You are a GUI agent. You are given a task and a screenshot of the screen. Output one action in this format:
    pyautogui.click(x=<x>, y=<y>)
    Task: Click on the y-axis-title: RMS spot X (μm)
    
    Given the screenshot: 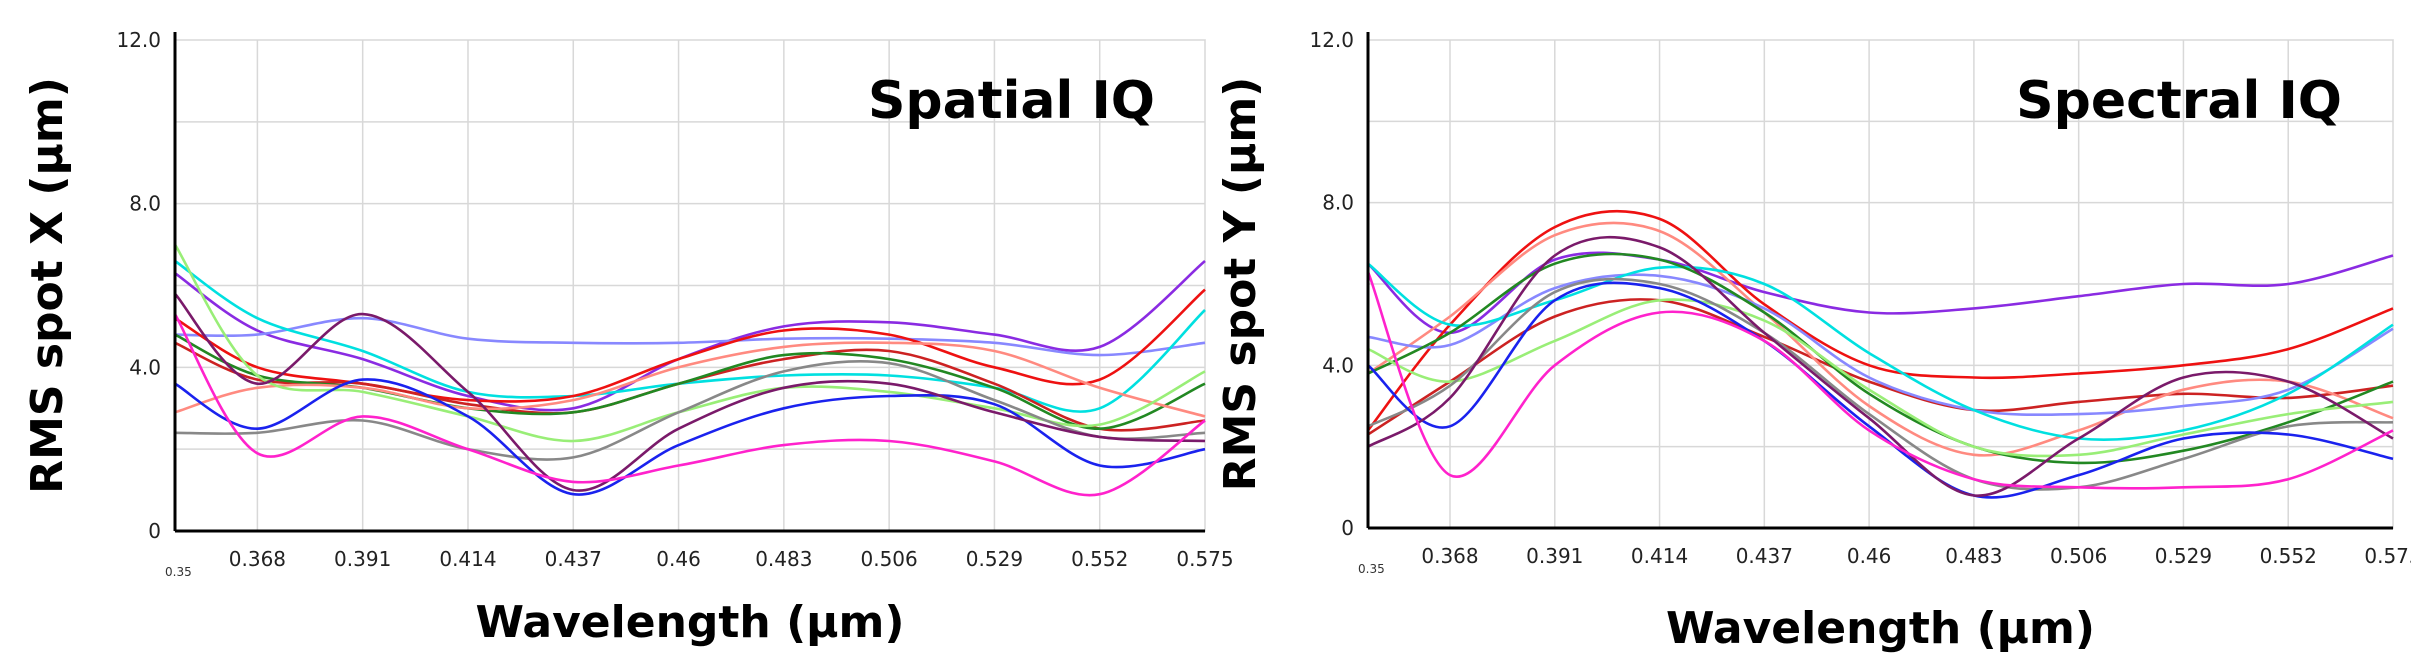 What is the action you would take?
    pyautogui.click(x=47, y=285)
    